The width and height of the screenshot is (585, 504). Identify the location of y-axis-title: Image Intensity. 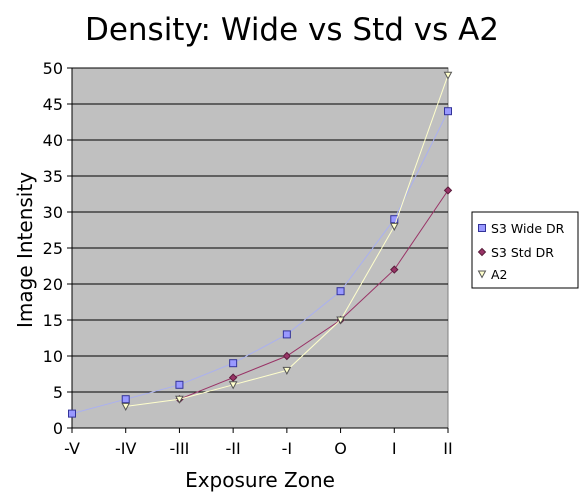
(25, 250).